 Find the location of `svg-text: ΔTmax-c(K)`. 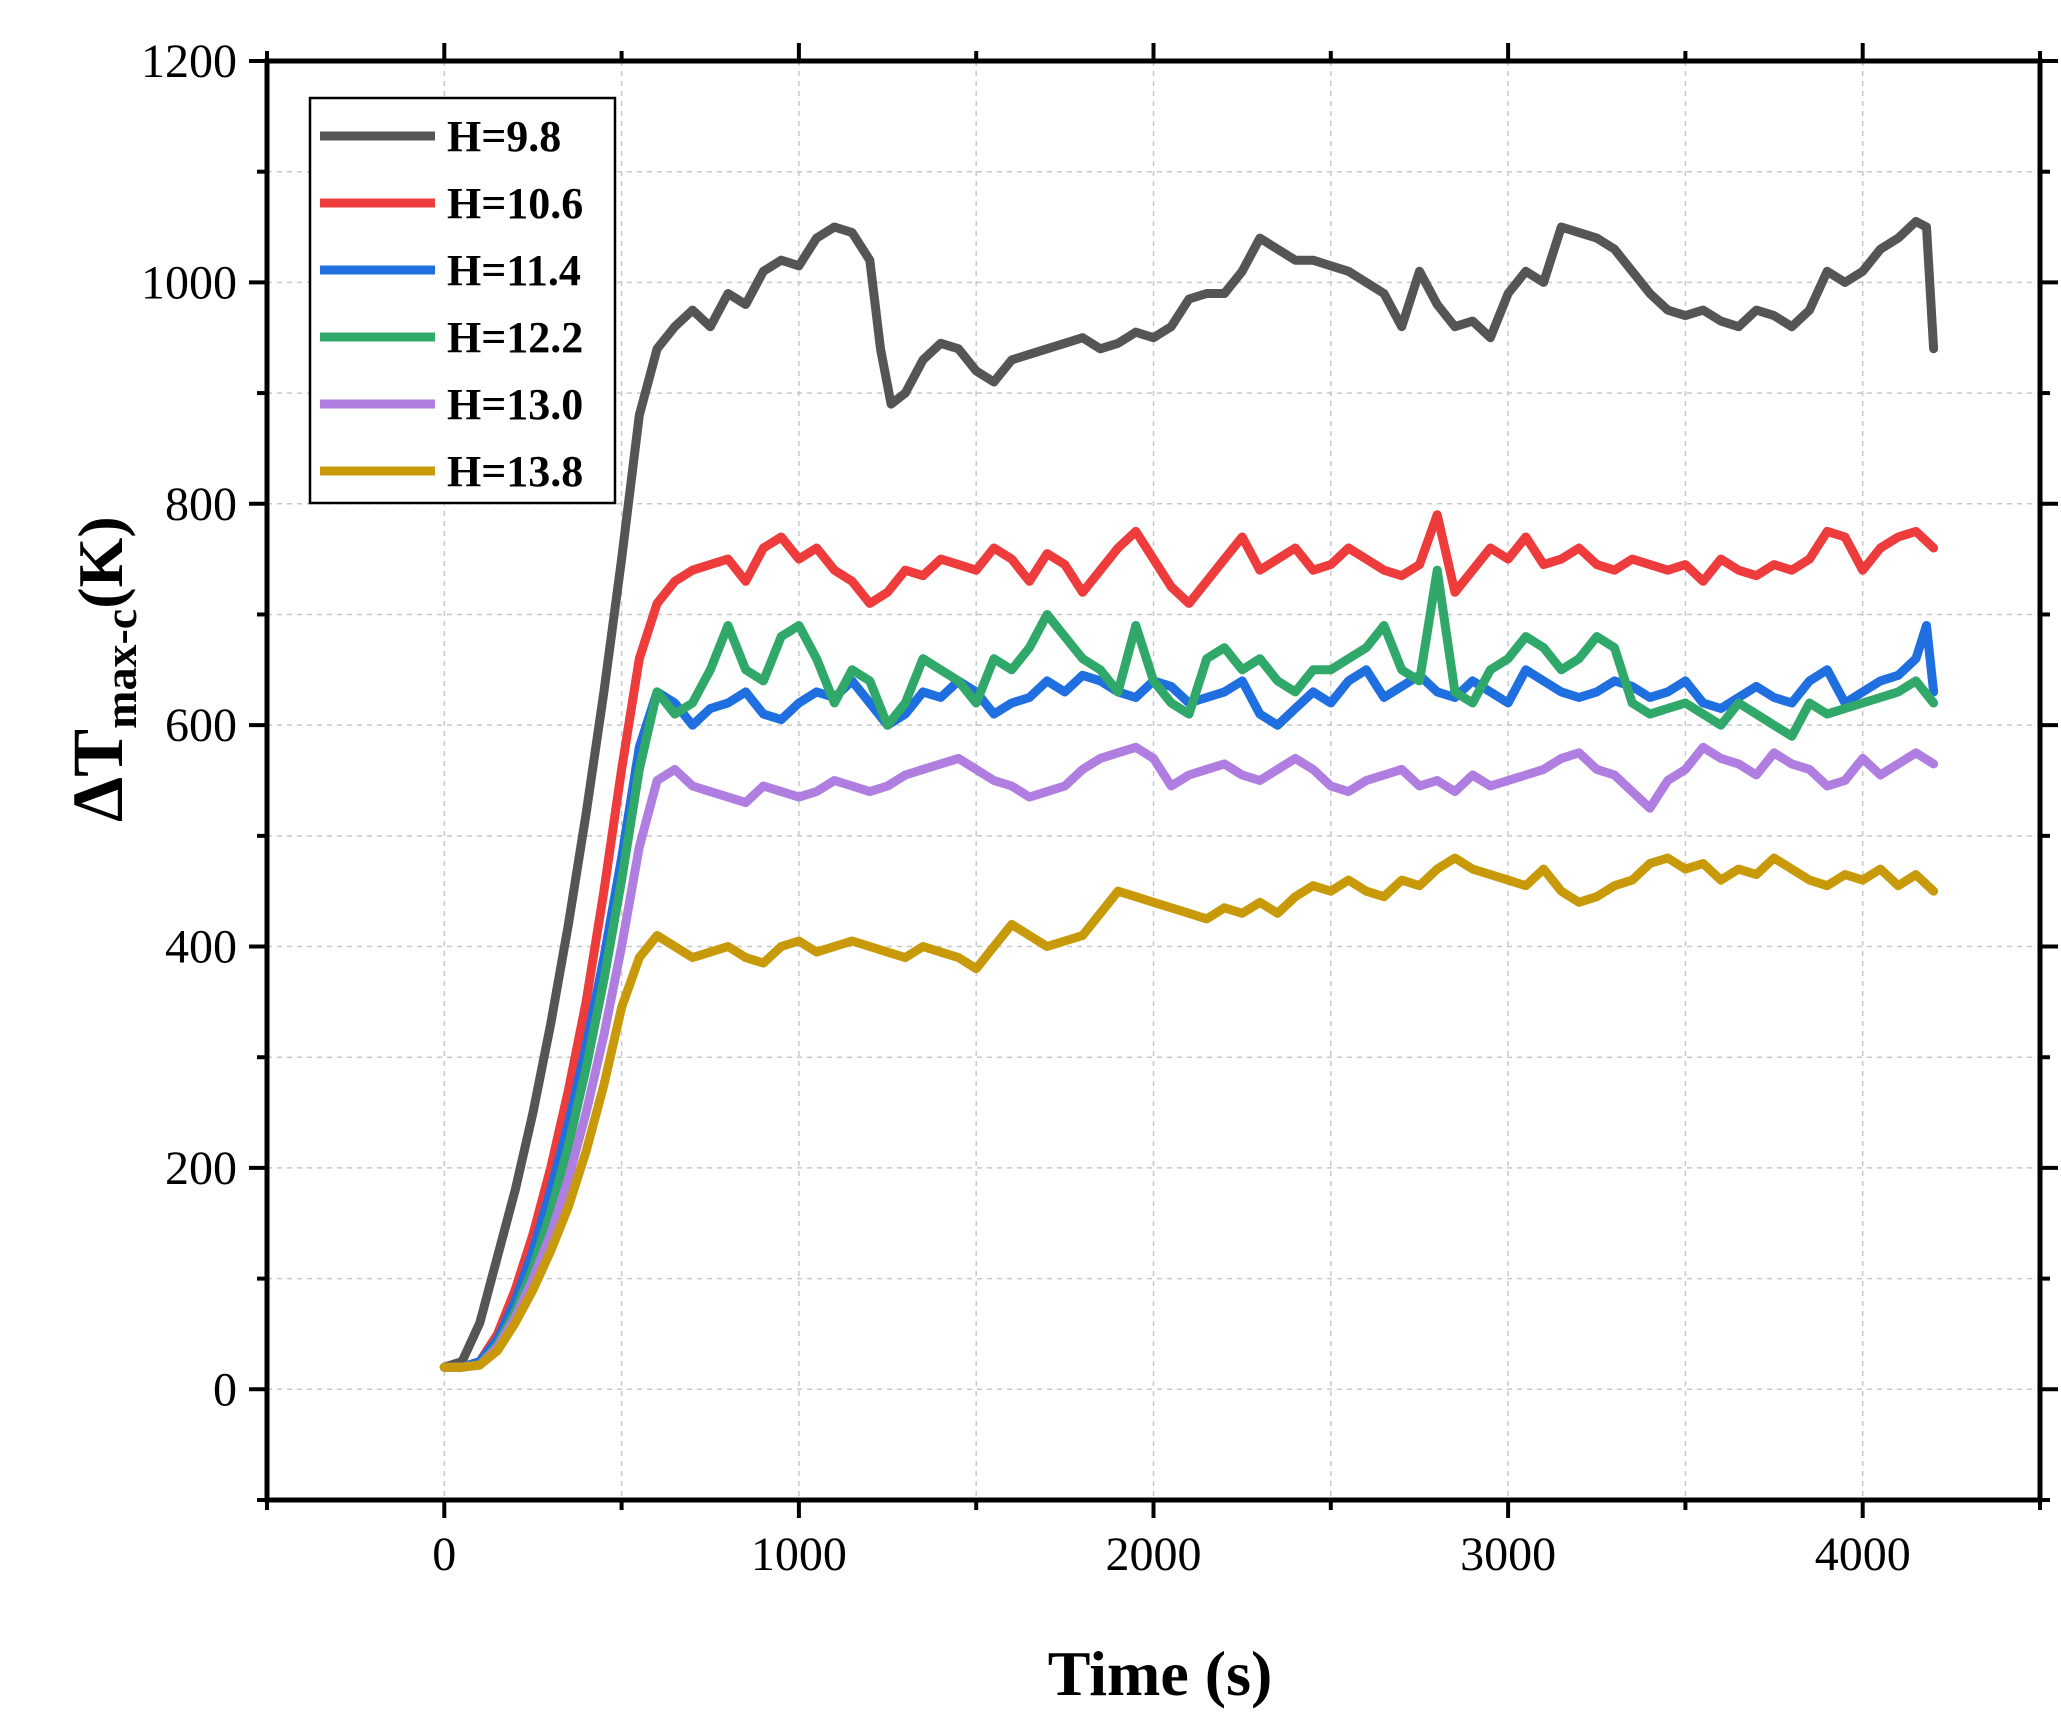

svg-text: ΔTmax-c(K) is located at coordinates (102, 669).